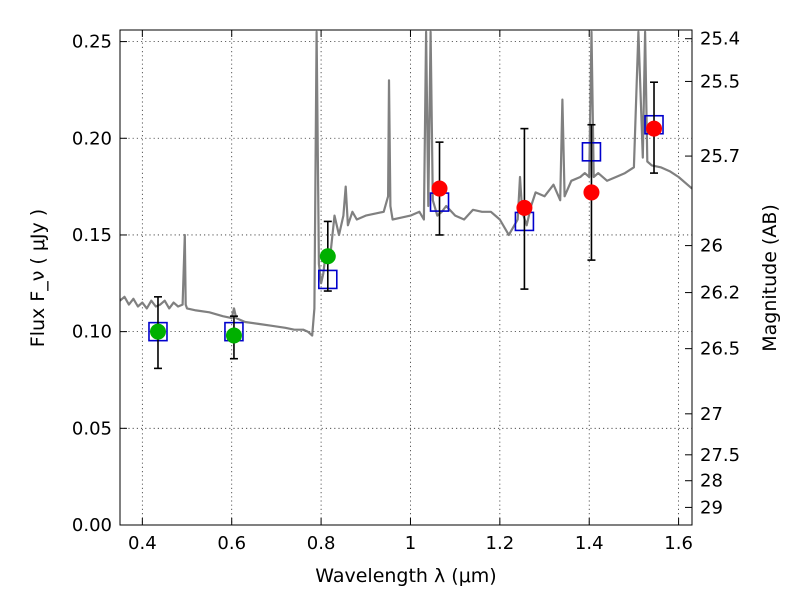  What do you see at coordinates (38, 278) in the screenshot?
I see `y-axis-label: Flux F_ν ( μJy )` at bounding box center [38, 278].